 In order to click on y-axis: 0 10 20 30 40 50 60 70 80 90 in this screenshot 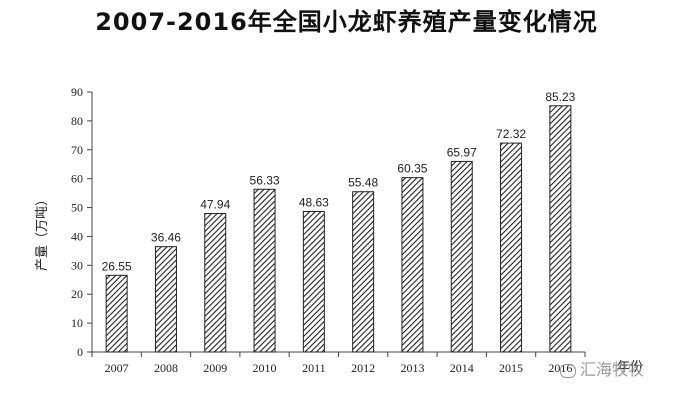, I will do `click(82, 222)`.